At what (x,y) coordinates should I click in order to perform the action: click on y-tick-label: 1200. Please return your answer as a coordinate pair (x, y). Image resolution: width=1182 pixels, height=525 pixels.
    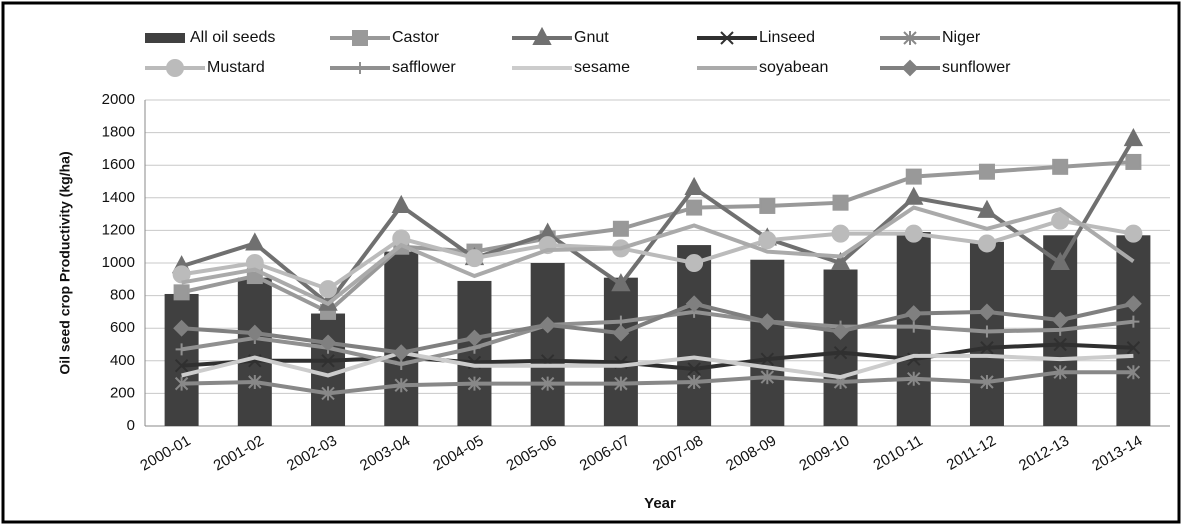
    Looking at the image, I should click on (118, 229).